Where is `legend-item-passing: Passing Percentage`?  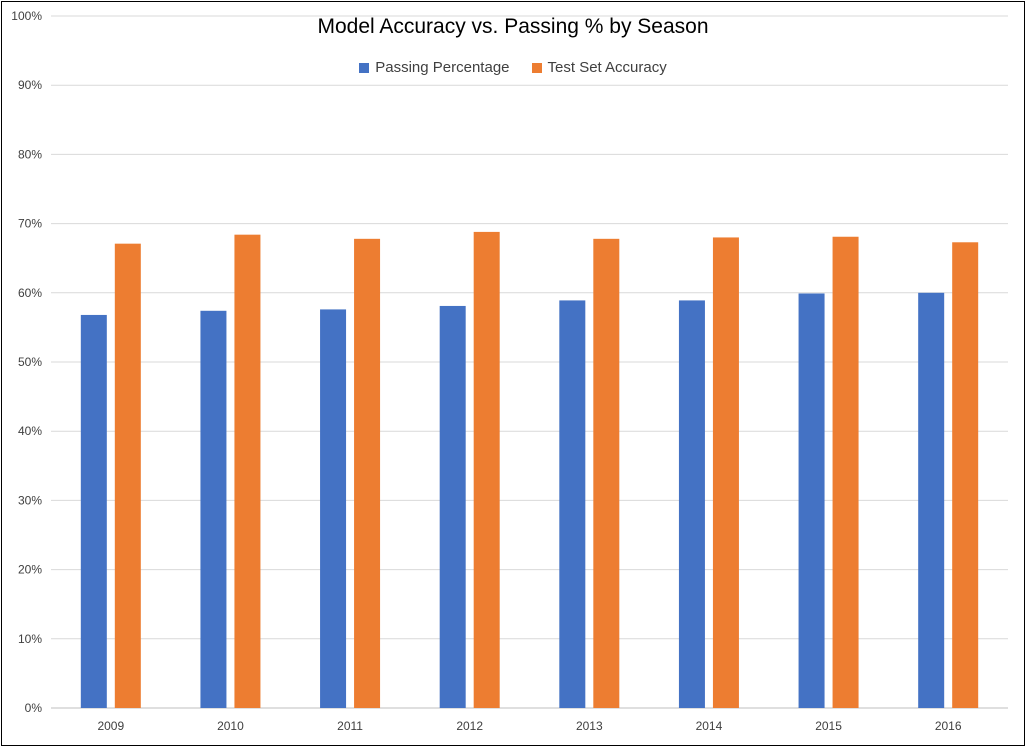
legend-item-passing: Passing Percentage is located at coordinates (434, 67).